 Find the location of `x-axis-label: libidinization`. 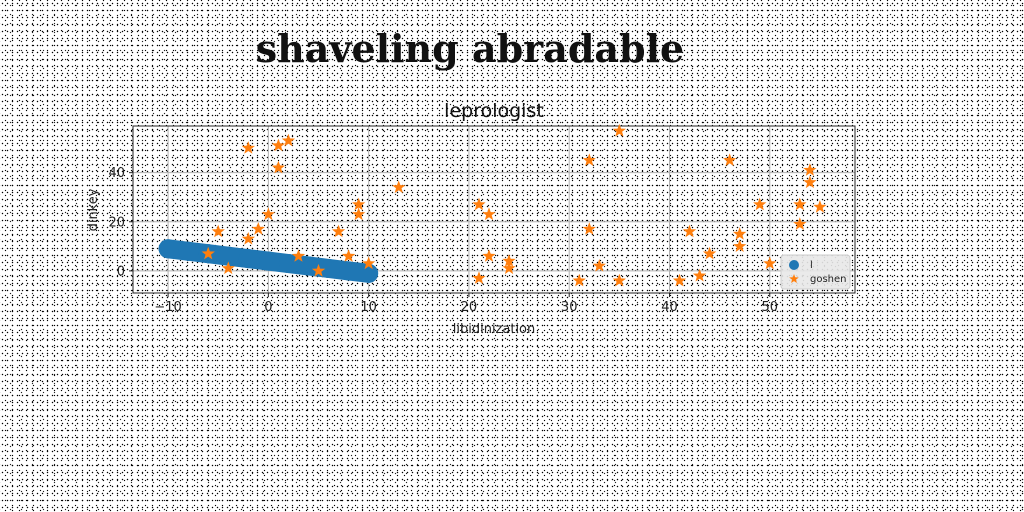

x-axis-label: libidinization is located at coordinates (494, 329).